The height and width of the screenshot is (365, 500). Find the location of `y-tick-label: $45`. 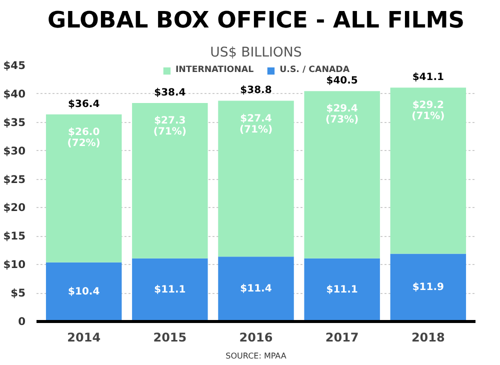

y-tick-label: $45 is located at coordinates (14, 65).